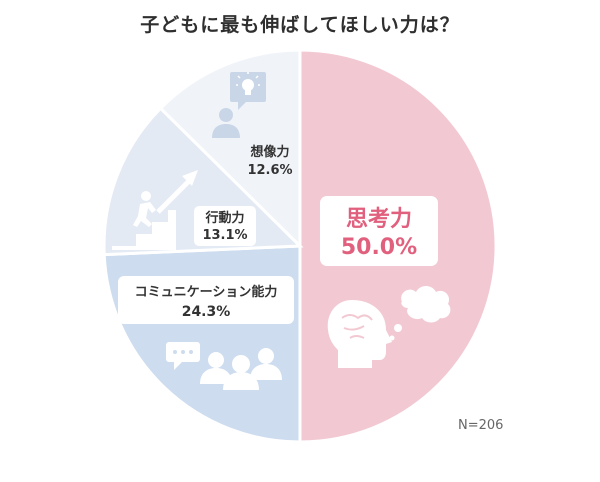  Describe the element at coordinates (379, 247) in the screenshot. I see `slice-label-shikou-value: 50.0%` at that location.